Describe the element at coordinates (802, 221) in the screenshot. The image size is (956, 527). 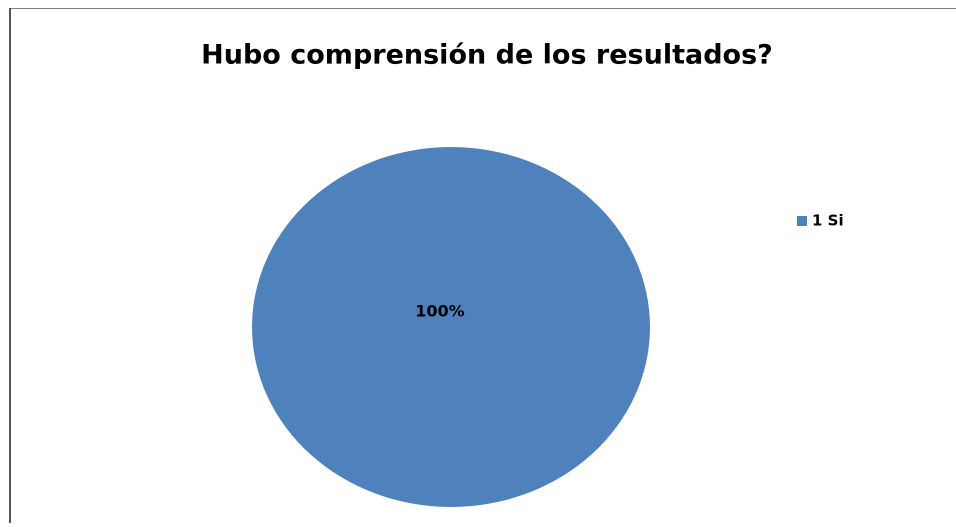
I see `legend-swatch` at that location.